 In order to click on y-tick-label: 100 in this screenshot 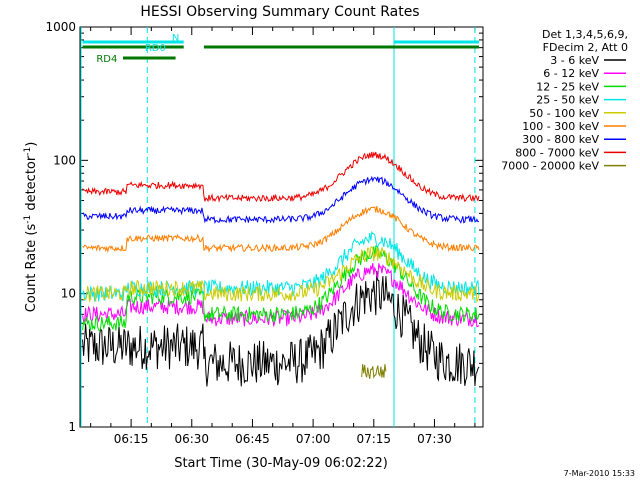, I will do `click(64, 160)`.